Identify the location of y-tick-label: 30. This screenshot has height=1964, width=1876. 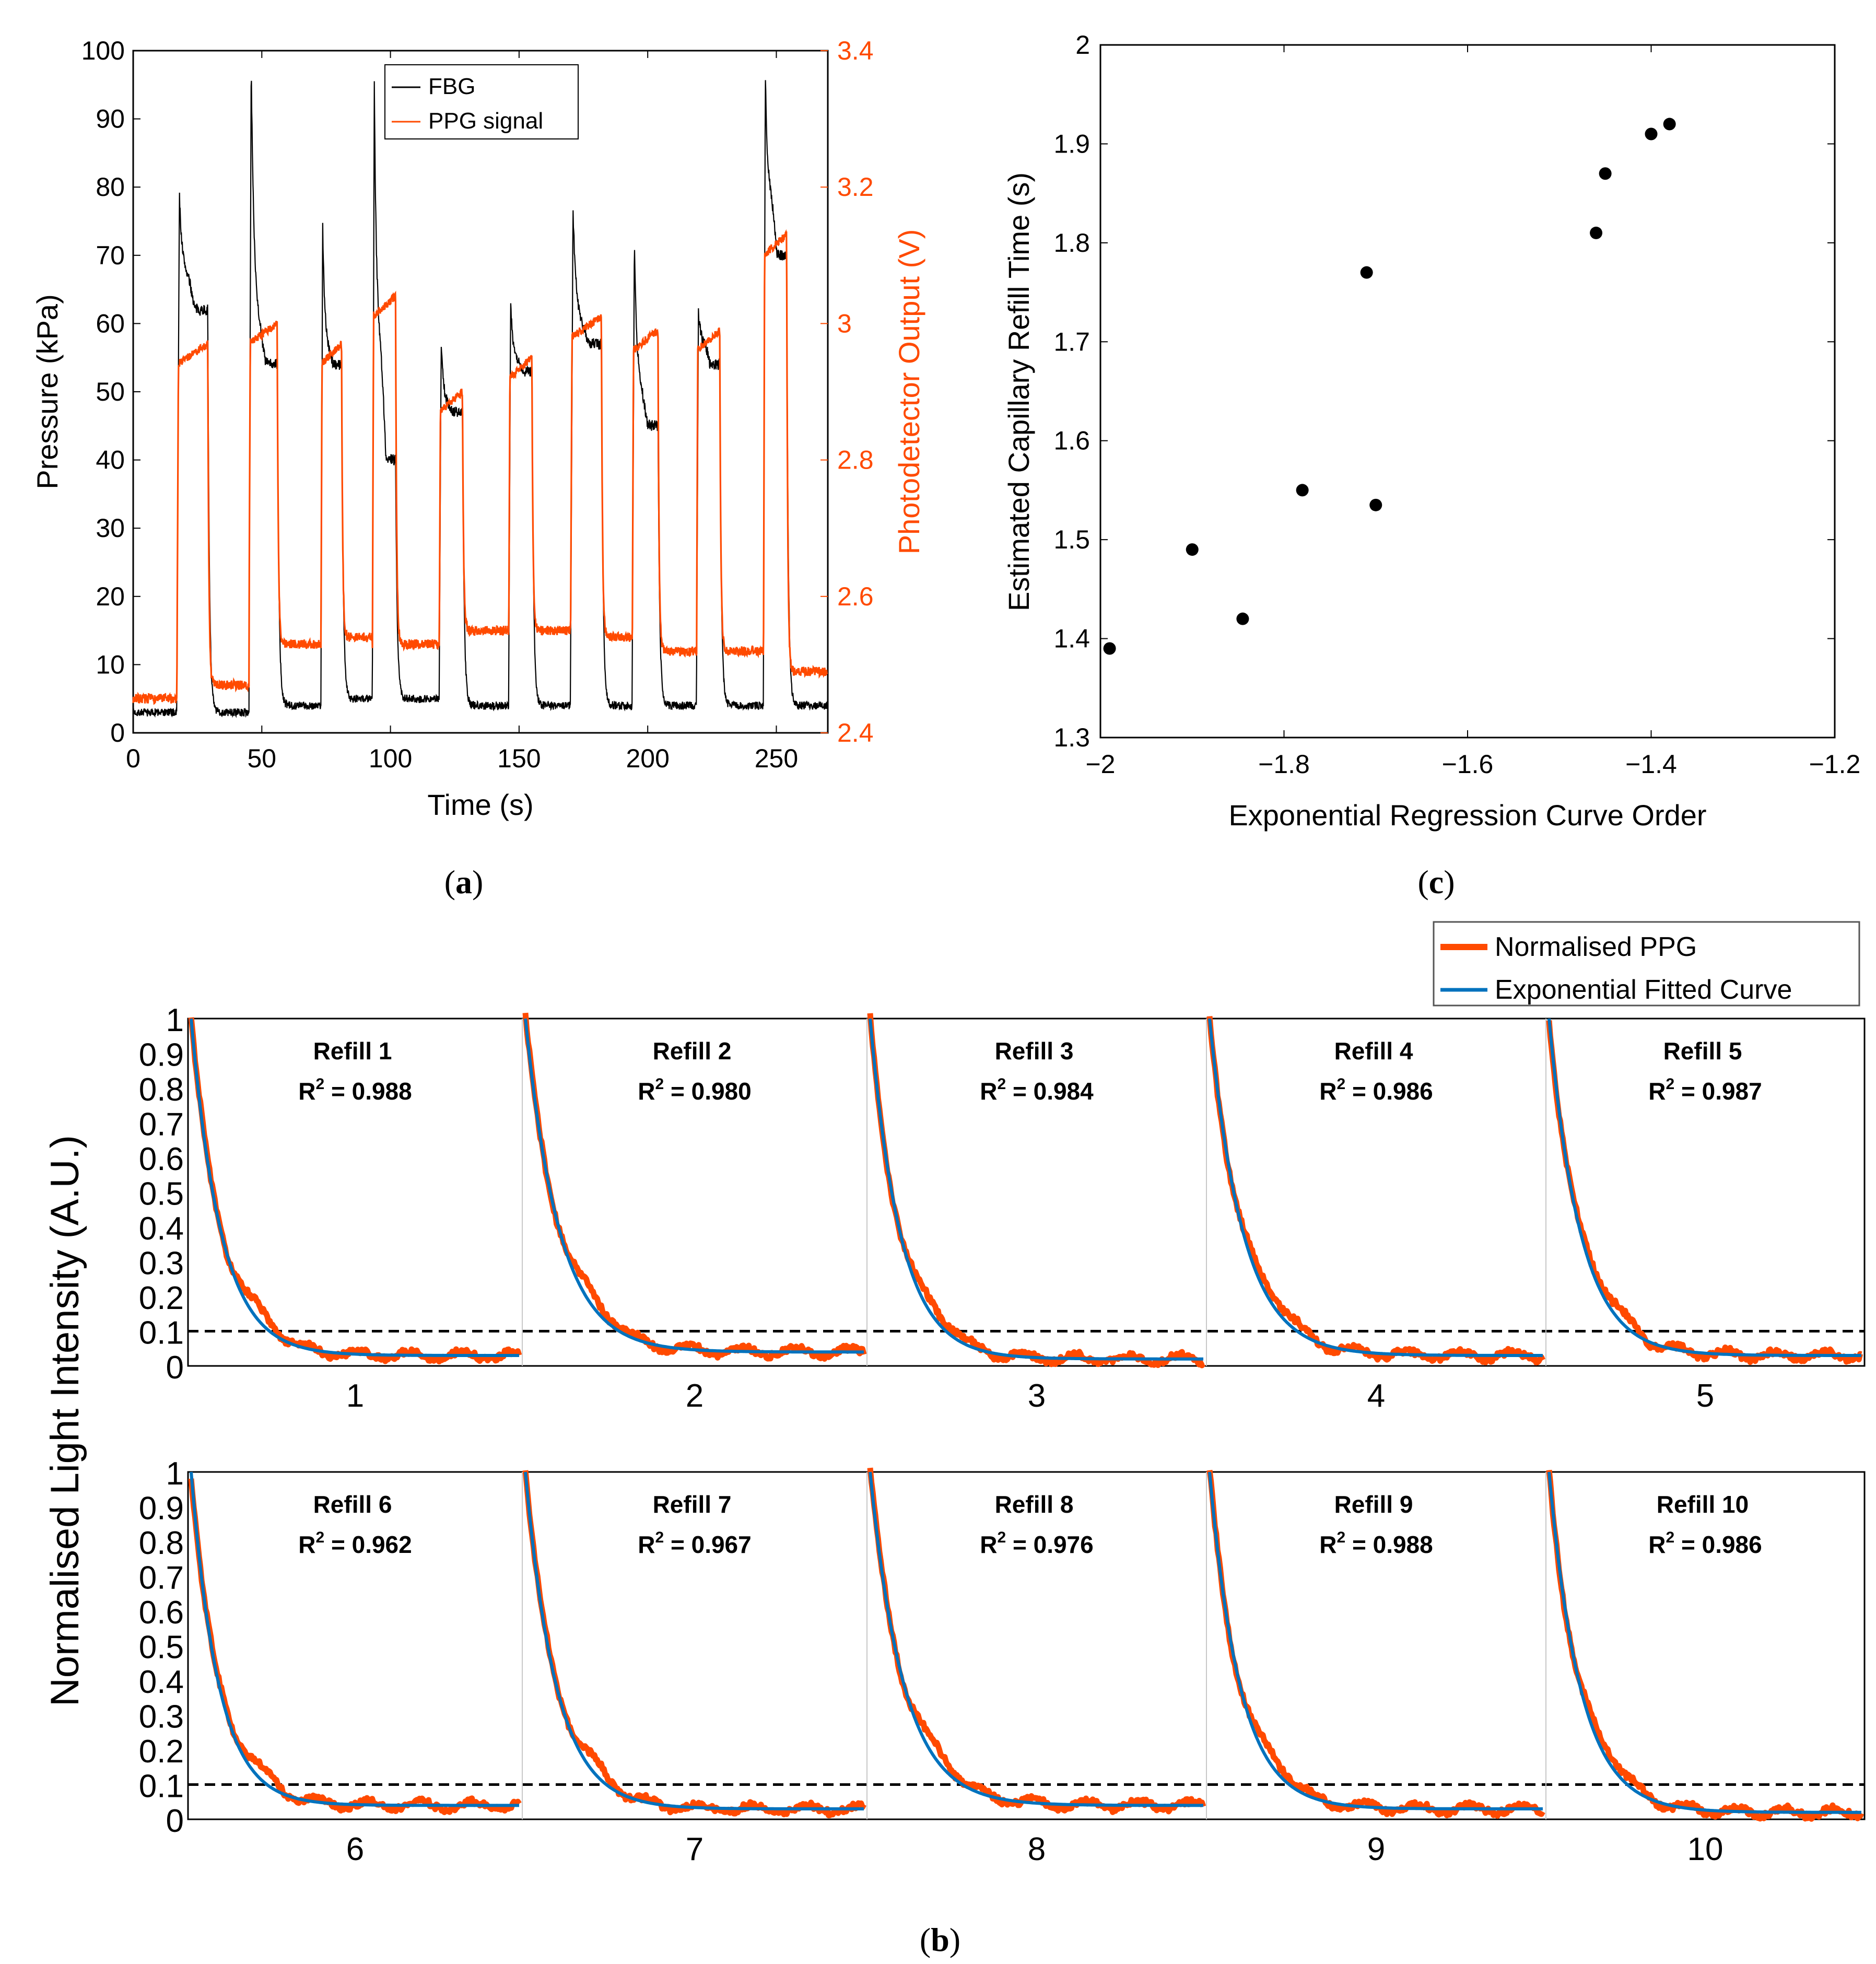
(111, 528).